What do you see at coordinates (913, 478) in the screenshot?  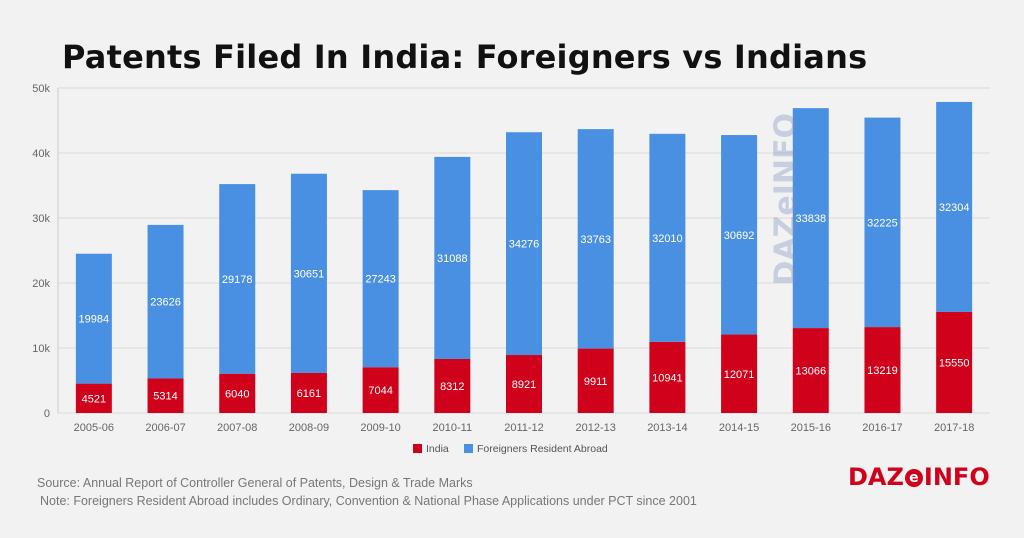 I see `logo-e-icon: e` at bounding box center [913, 478].